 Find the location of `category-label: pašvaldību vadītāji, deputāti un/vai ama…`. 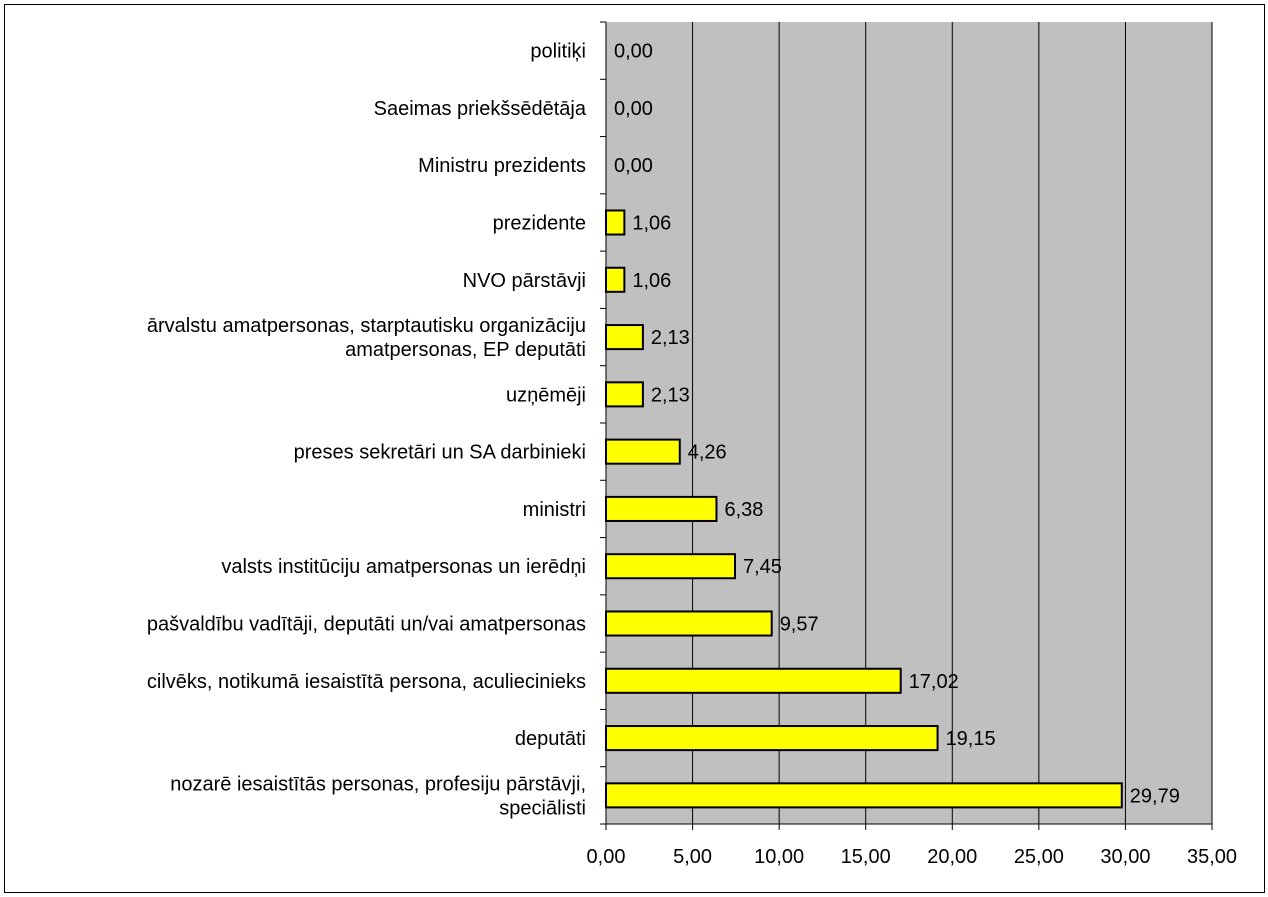

category-label: pašvaldību vadītāji, deputāti un/vai ama… is located at coordinates (366, 625).